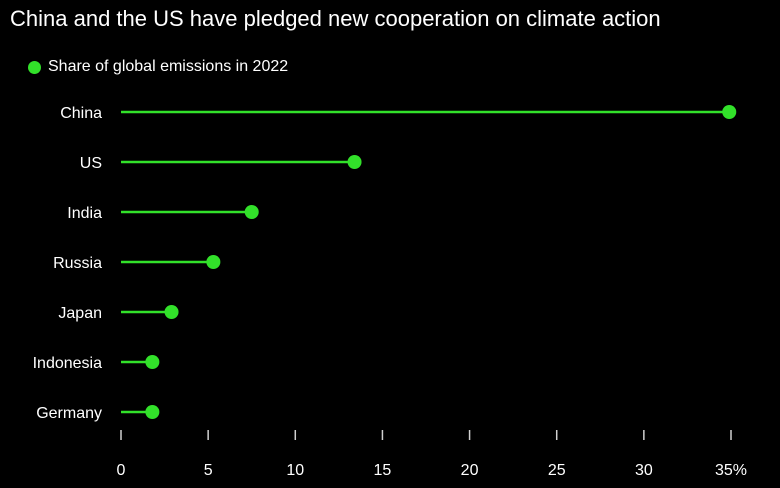  What do you see at coordinates (168, 66) in the screenshot?
I see `legend-label: Share of global emissions in 2022` at bounding box center [168, 66].